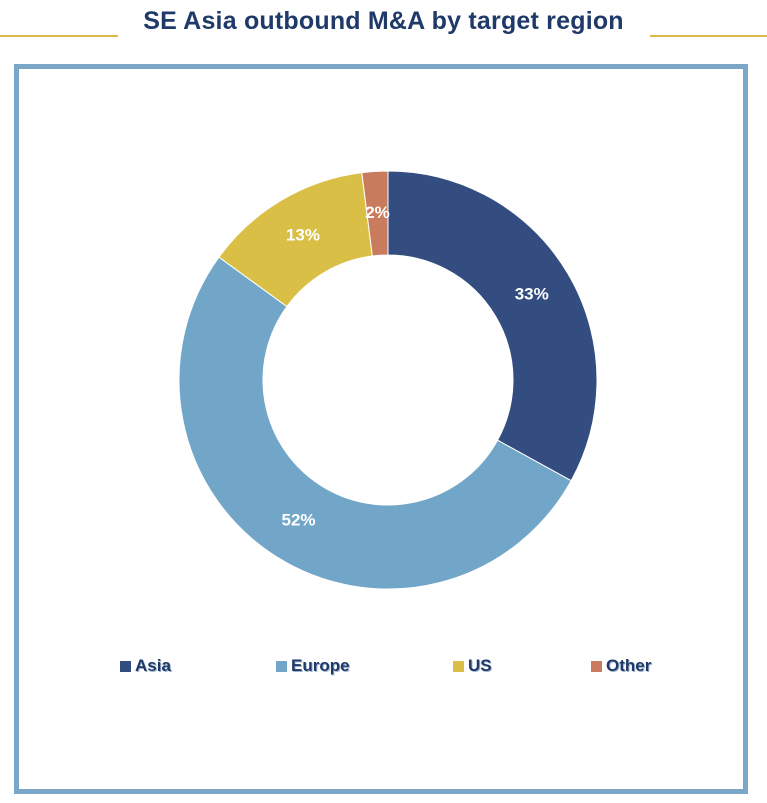 The width and height of the screenshot is (767, 803). Describe the element at coordinates (383, 667) in the screenshot. I see `legend: Asia Europe US Other` at that location.